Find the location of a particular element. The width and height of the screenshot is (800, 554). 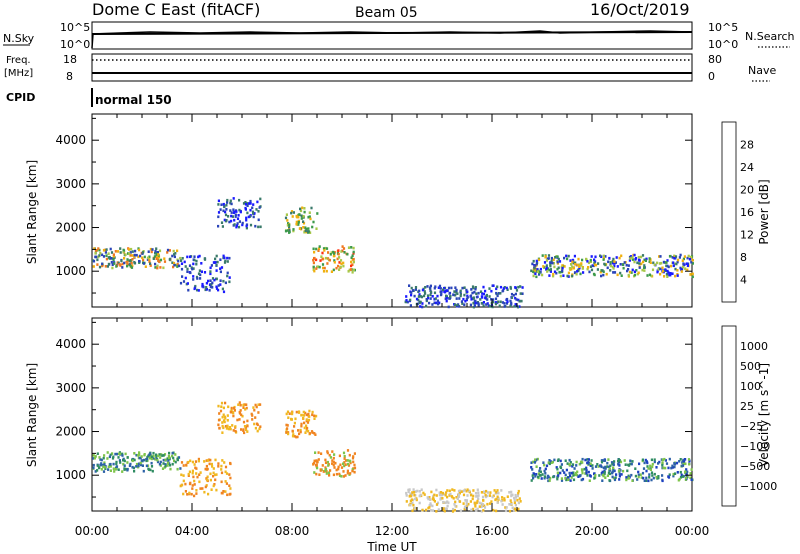

colorbar-frame is located at coordinates (729, 212).